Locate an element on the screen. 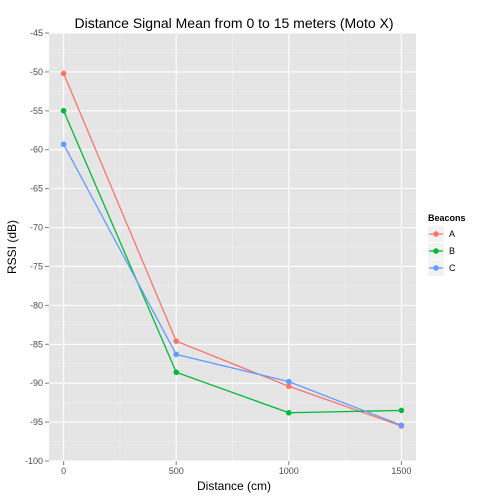 Image resolution: width=500 pixels, height=500 pixels. x-tick-label: 1000 is located at coordinates (289, 471).